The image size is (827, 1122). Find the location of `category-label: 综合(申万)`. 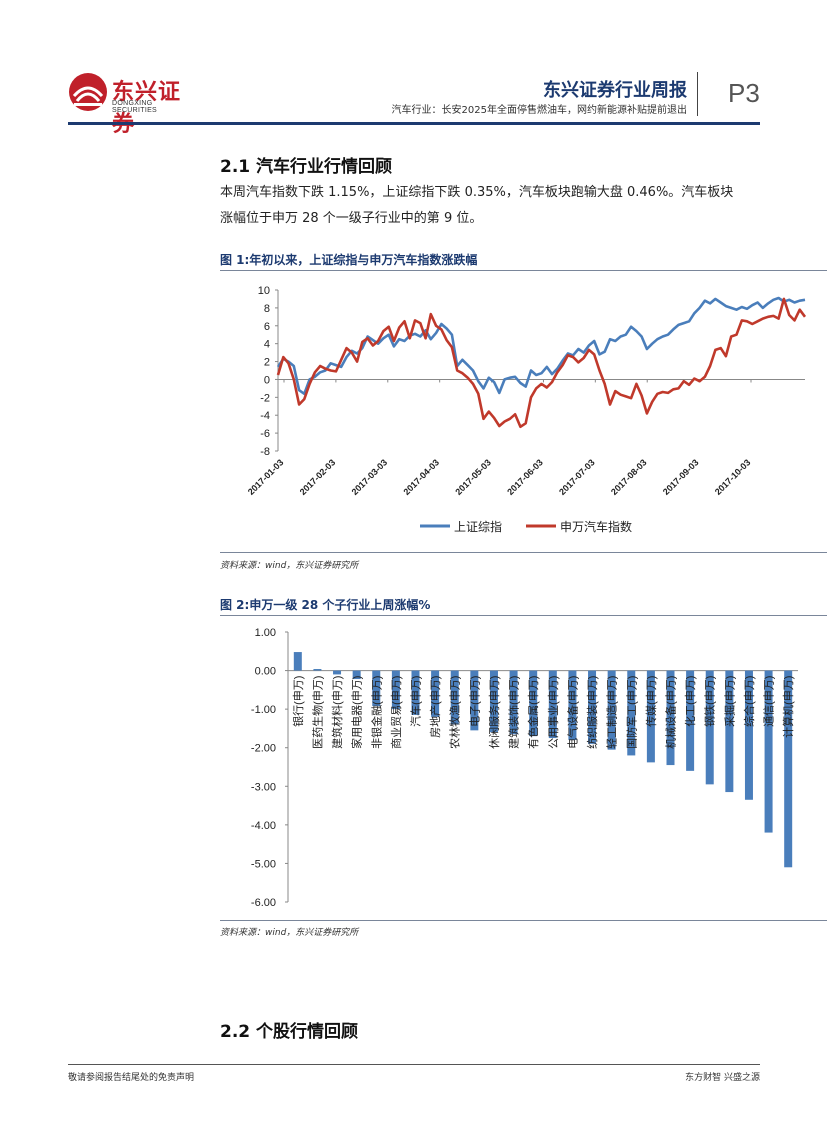

category-label: 综合(申万) is located at coordinates (749, 701).